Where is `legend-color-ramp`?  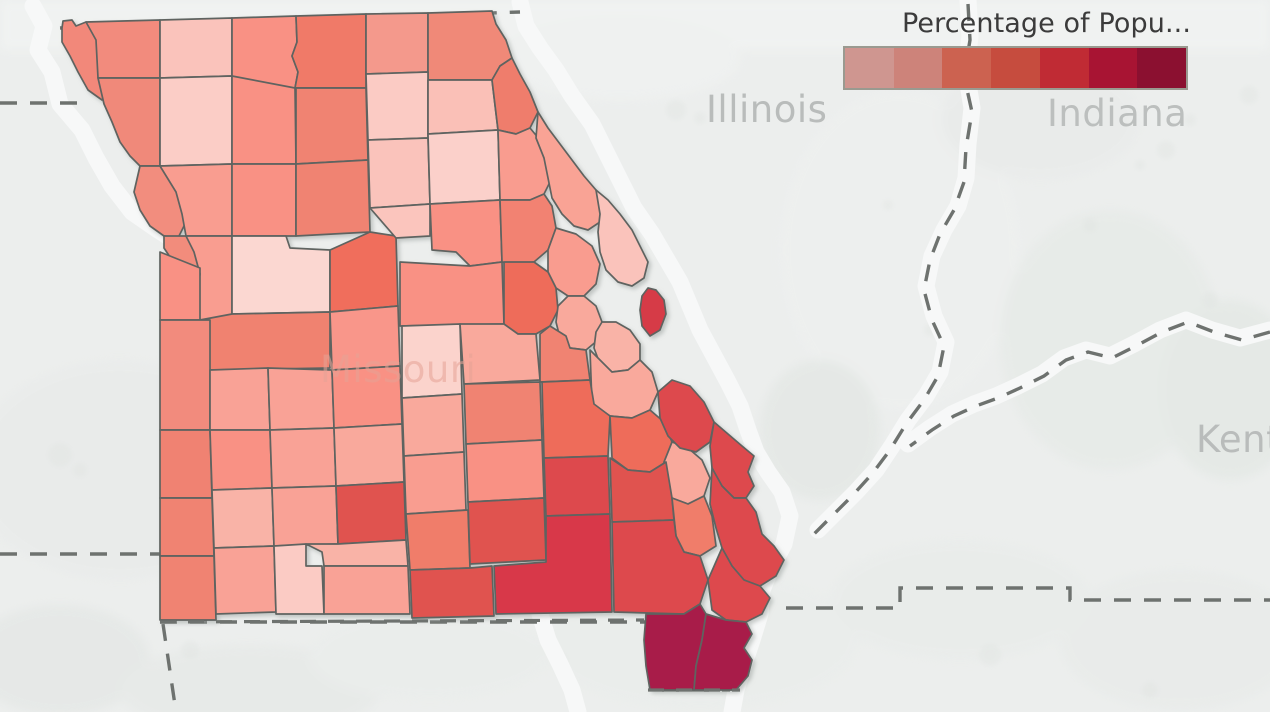
legend-color-ramp is located at coordinates (1015, 68).